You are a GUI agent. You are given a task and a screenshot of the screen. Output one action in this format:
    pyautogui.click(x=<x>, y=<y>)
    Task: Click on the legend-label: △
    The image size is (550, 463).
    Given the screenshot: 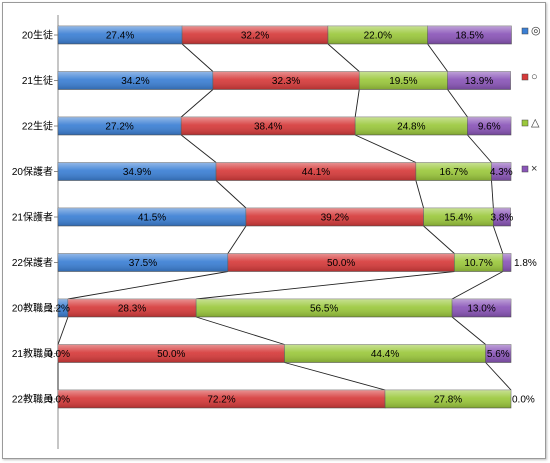 What is the action you would take?
    pyautogui.click(x=535, y=123)
    